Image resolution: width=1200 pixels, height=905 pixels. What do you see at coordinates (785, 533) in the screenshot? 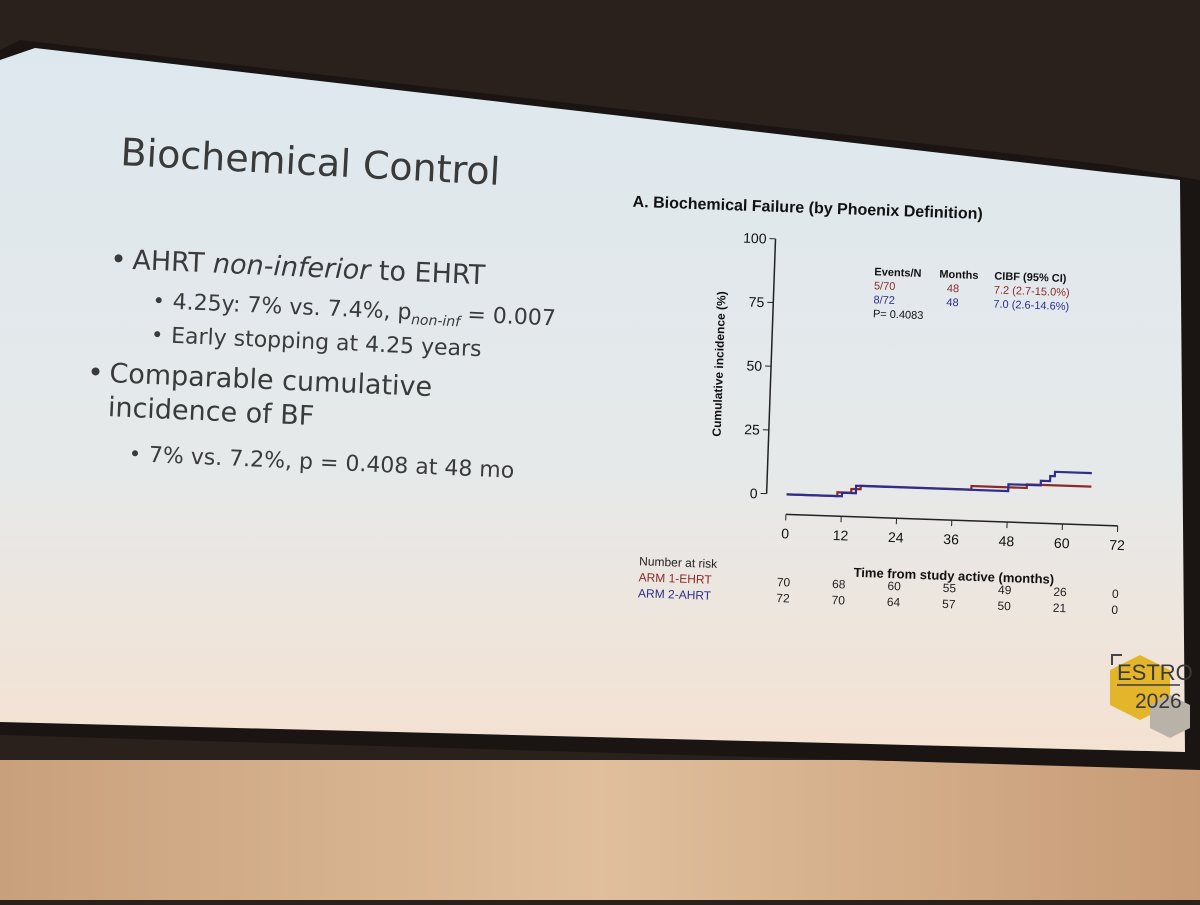
I see `x-tick-label: 0` at bounding box center [785, 533].